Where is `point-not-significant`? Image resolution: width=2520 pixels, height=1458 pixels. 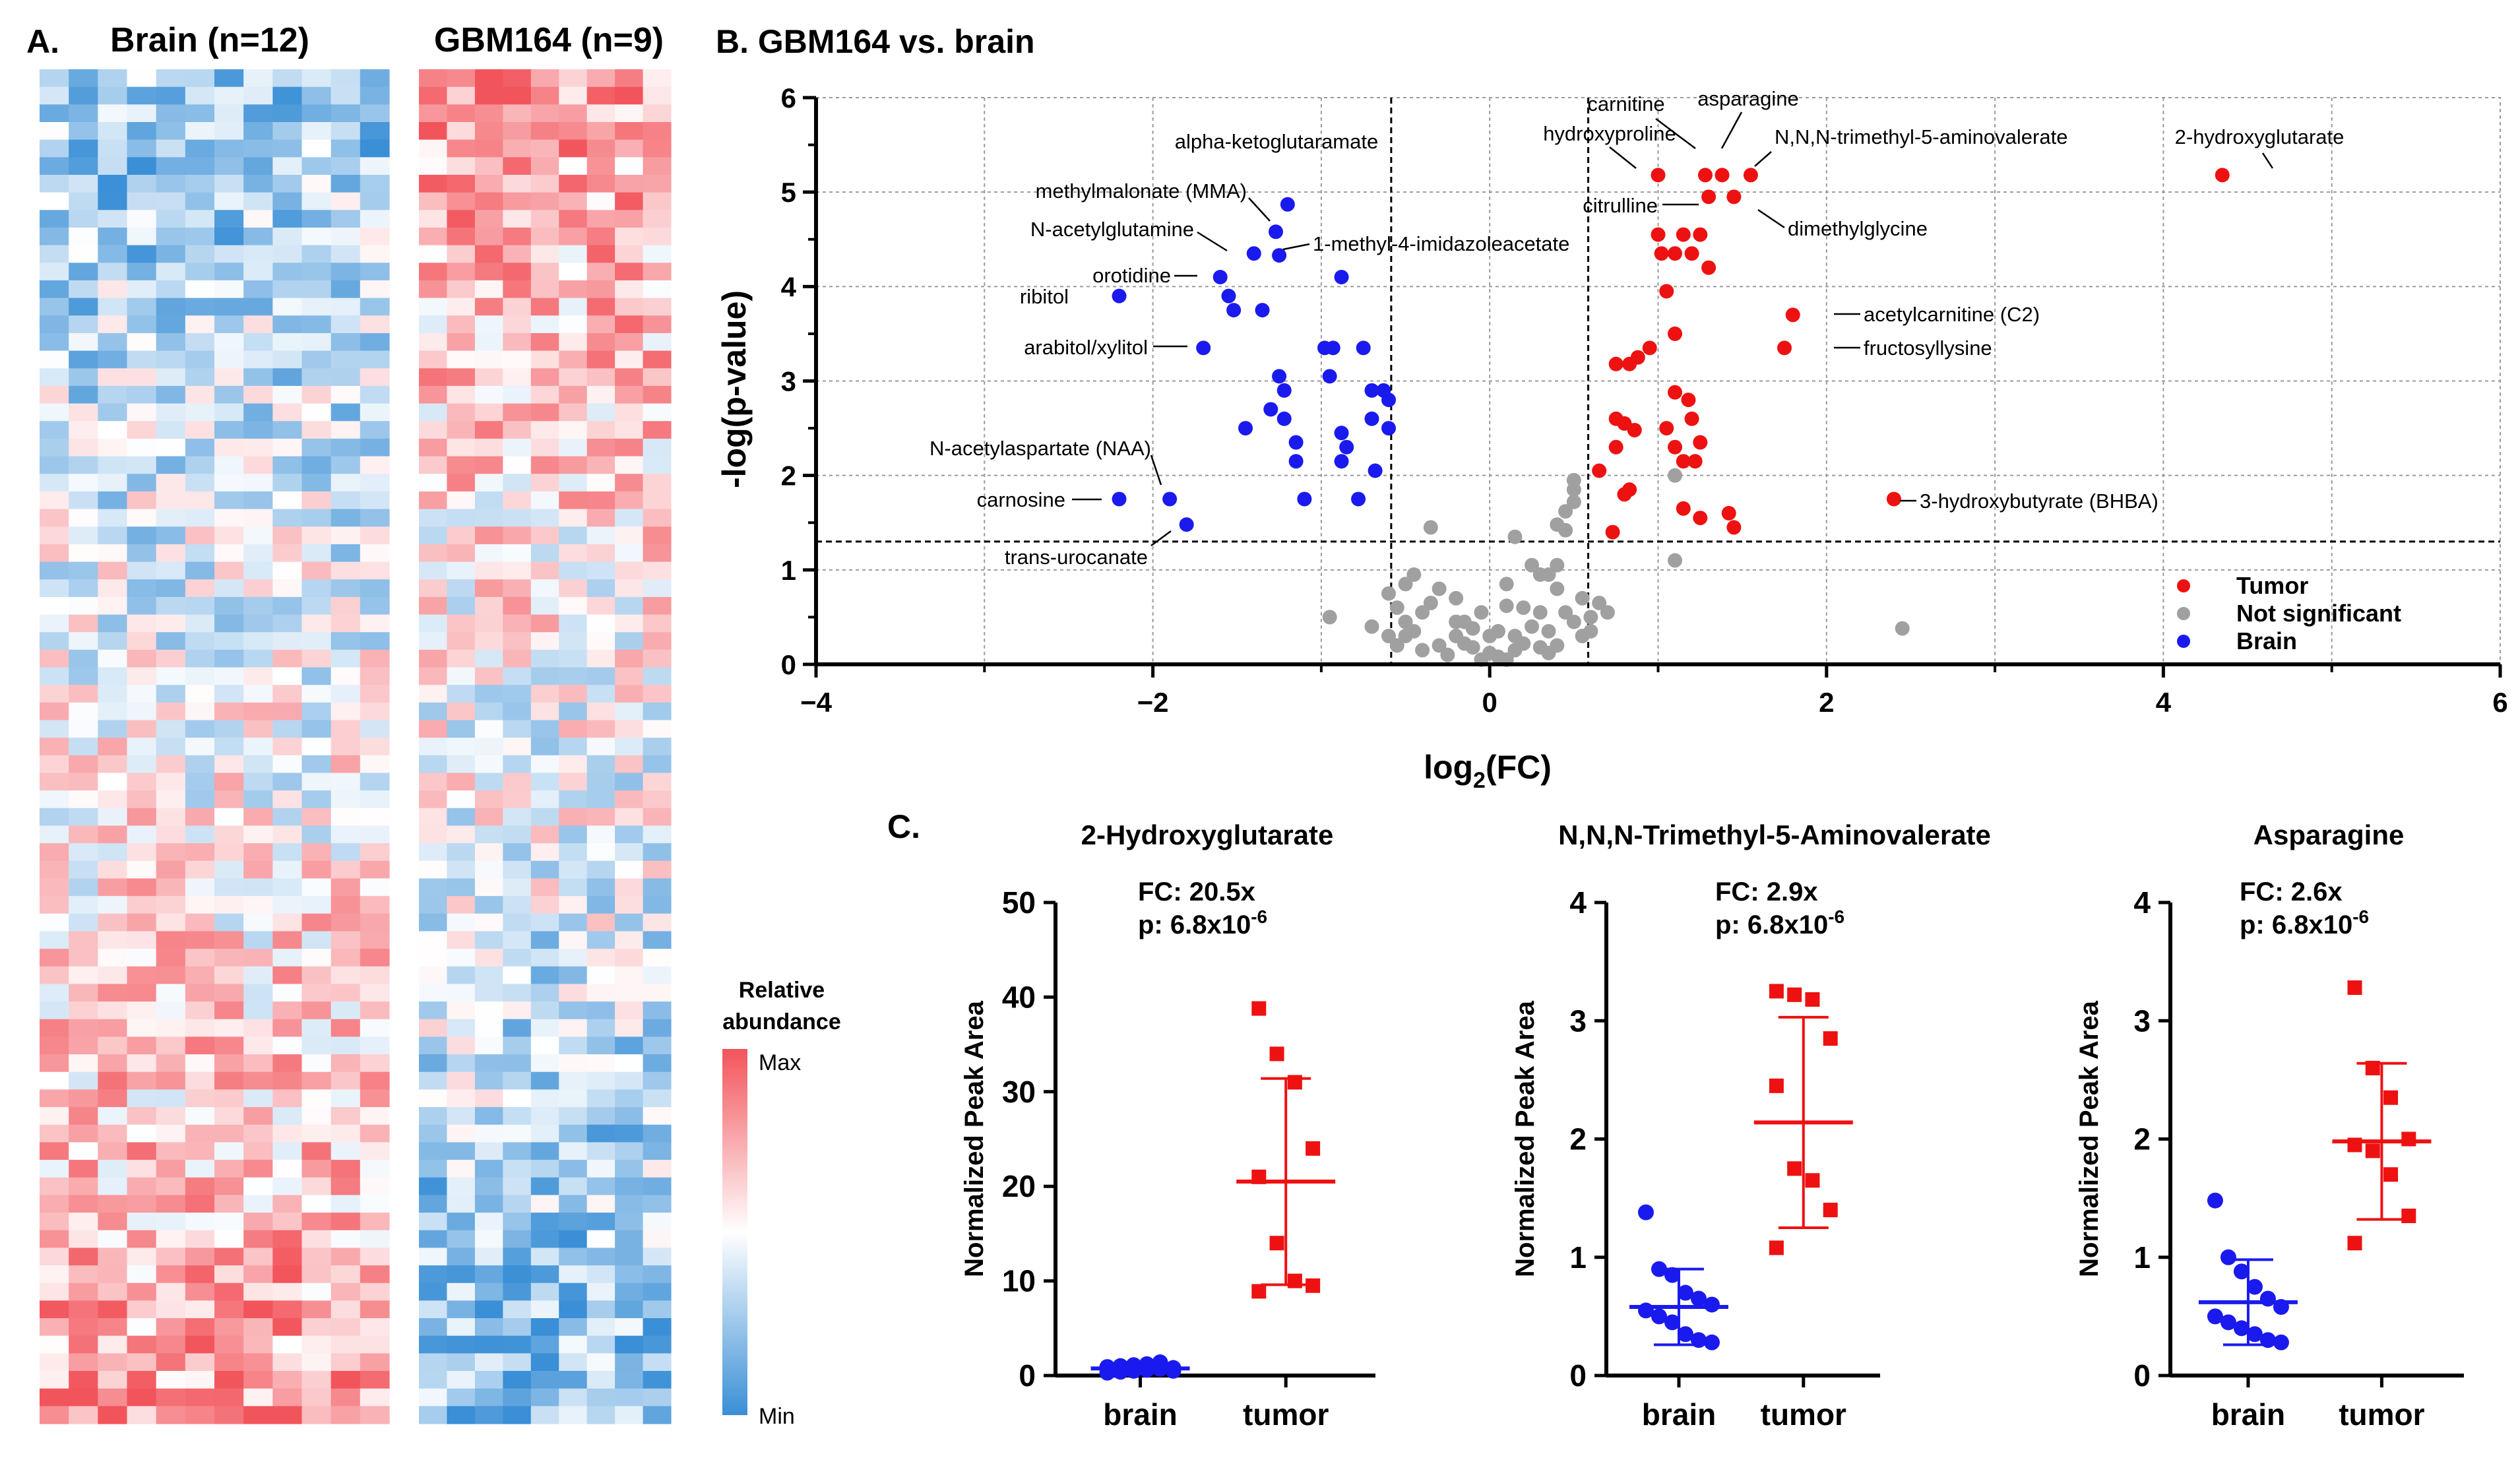 point-not-significant is located at coordinates (1405, 584).